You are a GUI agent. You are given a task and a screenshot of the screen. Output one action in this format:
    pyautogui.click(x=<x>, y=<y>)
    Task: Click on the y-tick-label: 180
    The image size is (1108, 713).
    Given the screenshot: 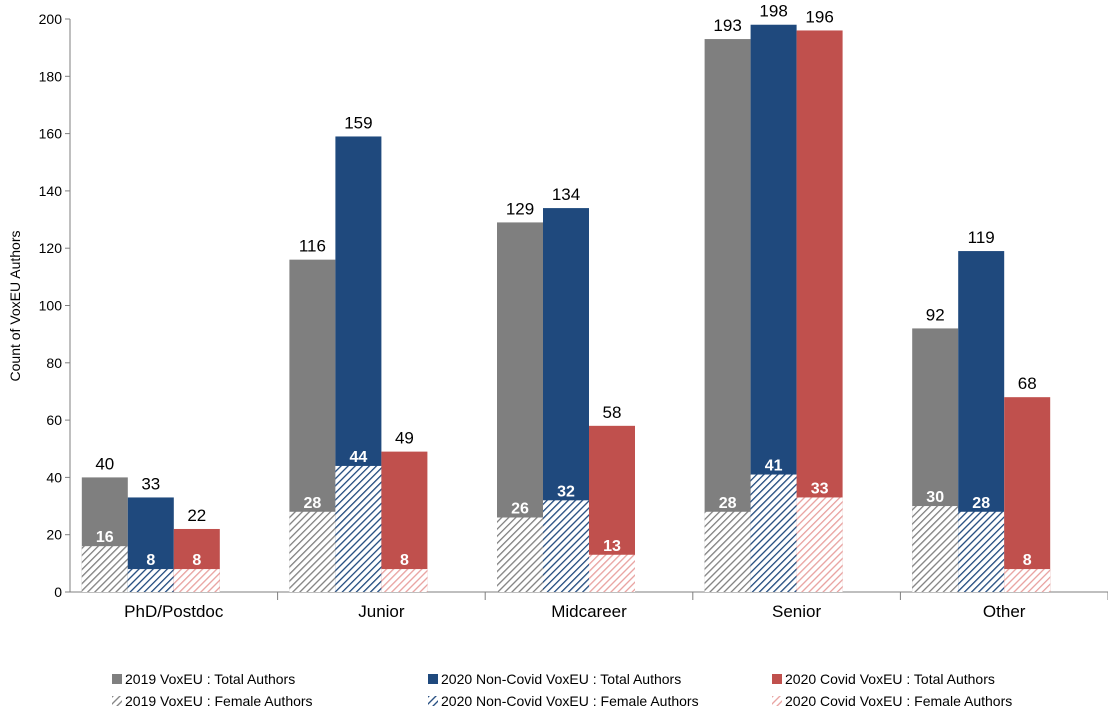 What is the action you would take?
    pyautogui.click(x=51, y=76)
    